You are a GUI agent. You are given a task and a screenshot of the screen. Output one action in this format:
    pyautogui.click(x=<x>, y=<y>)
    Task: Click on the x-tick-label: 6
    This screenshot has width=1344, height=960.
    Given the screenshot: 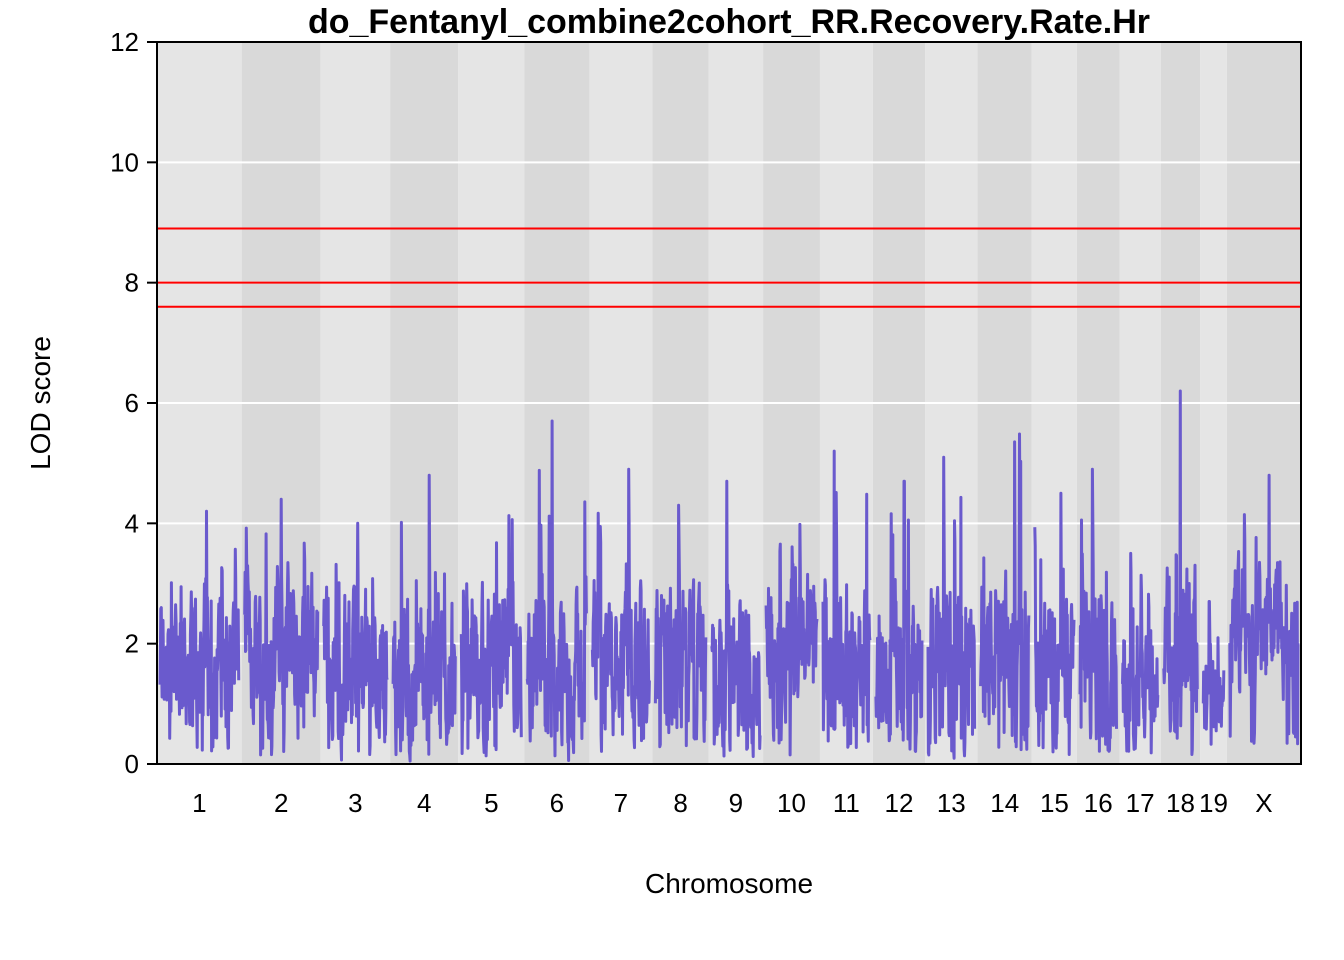 What is the action you would take?
    pyautogui.click(x=557, y=803)
    